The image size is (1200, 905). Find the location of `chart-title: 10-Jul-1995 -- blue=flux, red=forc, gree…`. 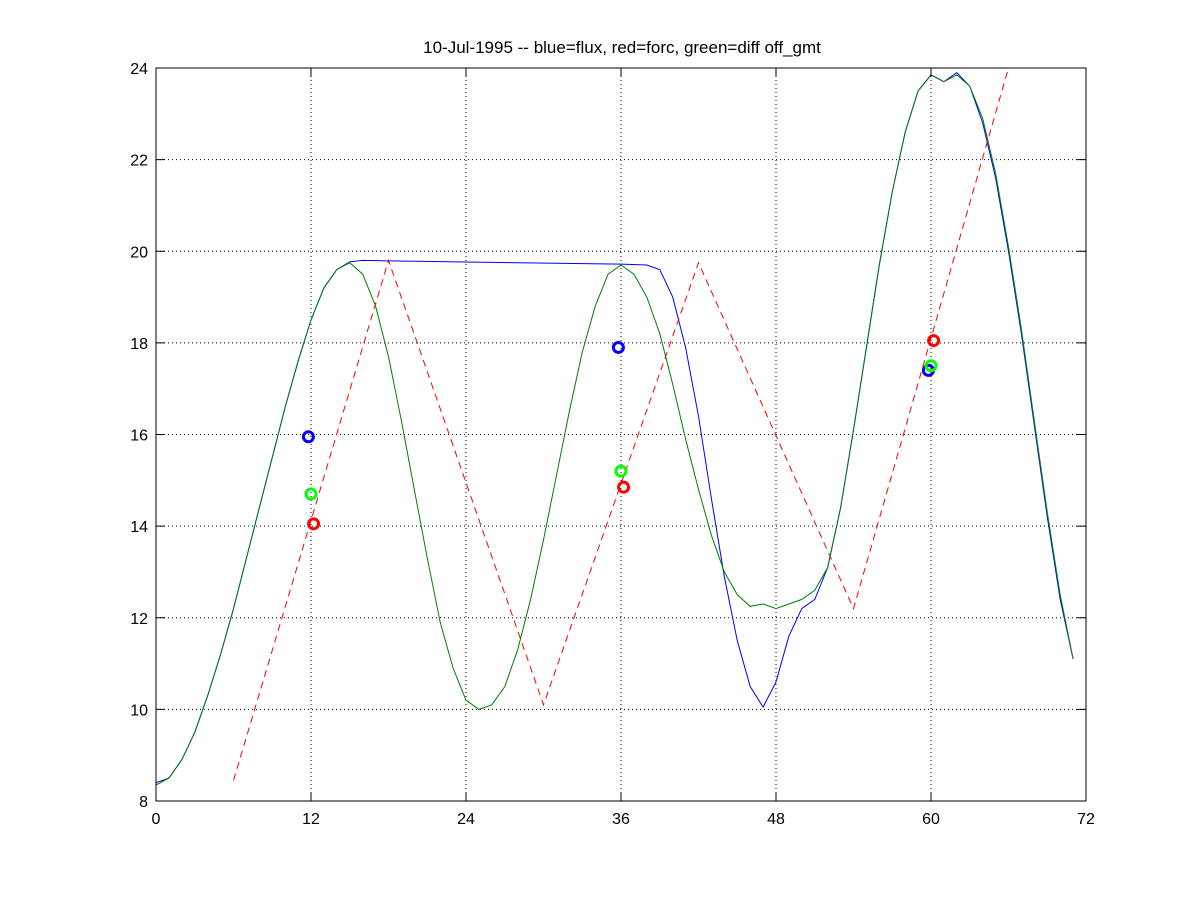

chart-title: 10-Jul-1995 -- blue=flux, red=forc, gree… is located at coordinates (622, 47).